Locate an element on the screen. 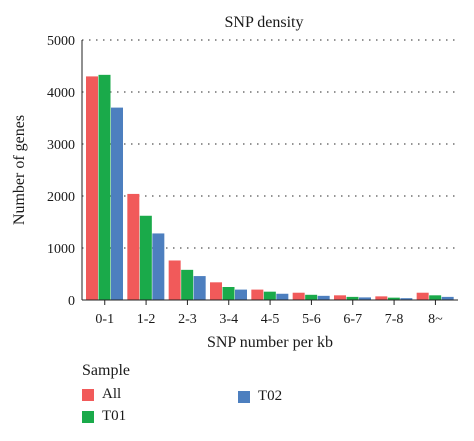 This screenshot has height=441, width=474. x-axis-label: SNP number per kb is located at coordinates (270, 342).